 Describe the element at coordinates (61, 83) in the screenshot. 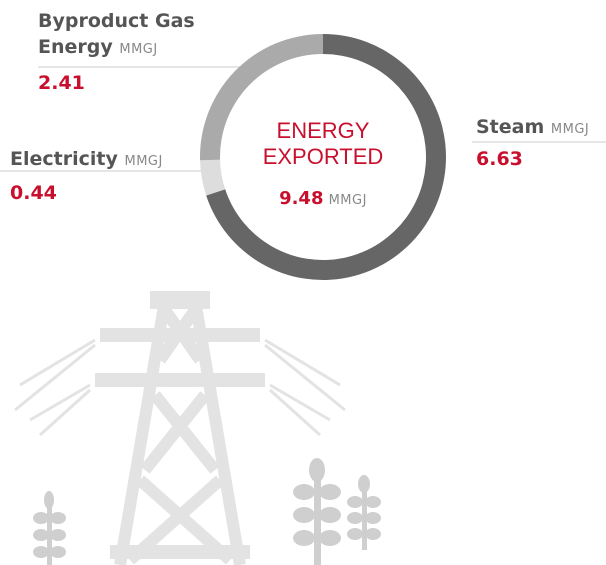

I see `segment-value: 2.41` at that location.